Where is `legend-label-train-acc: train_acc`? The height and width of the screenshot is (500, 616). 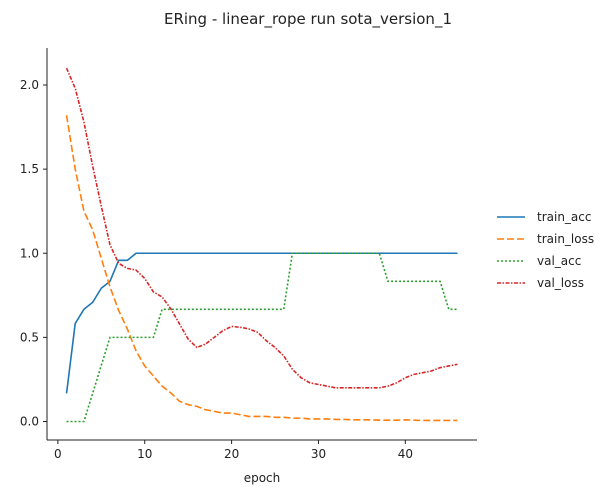
legend-label-train-acc: train_acc is located at coordinates (564, 217).